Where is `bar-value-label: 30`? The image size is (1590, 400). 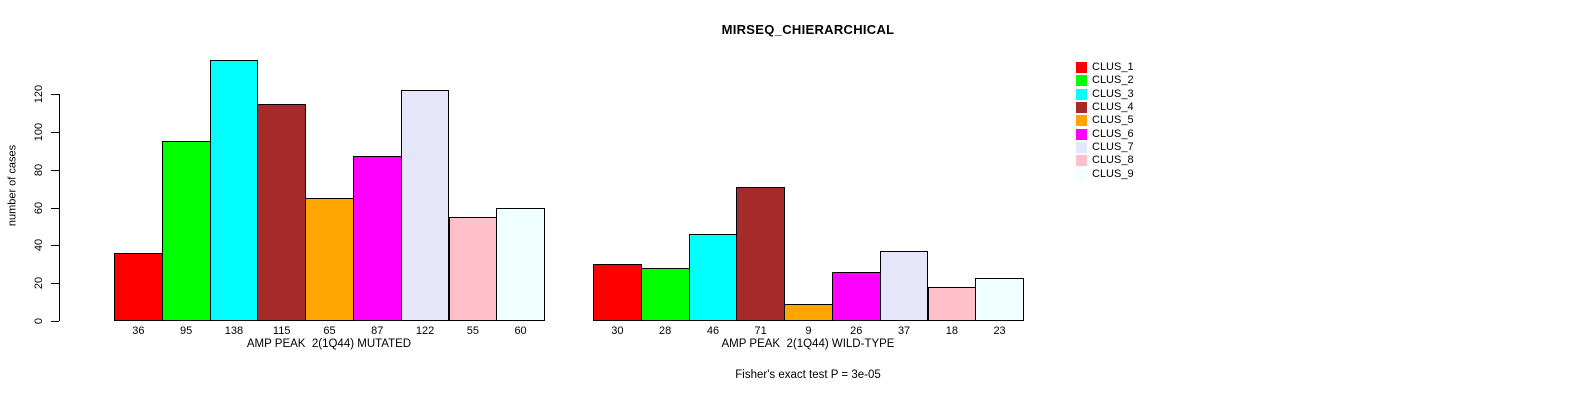
bar-value-label: 30 is located at coordinates (617, 331).